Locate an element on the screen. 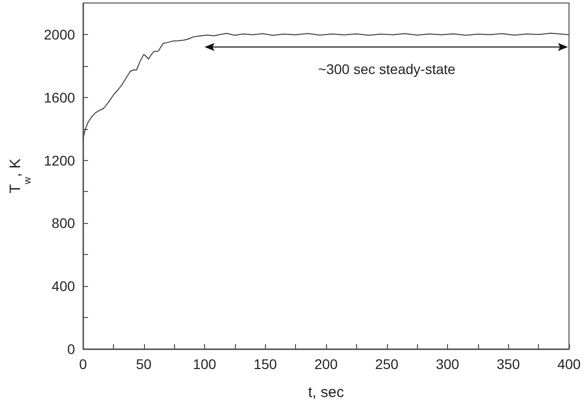 The width and height of the screenshot is (586, 408). x-tick-label: 150 is located at coordinates (266, 364).